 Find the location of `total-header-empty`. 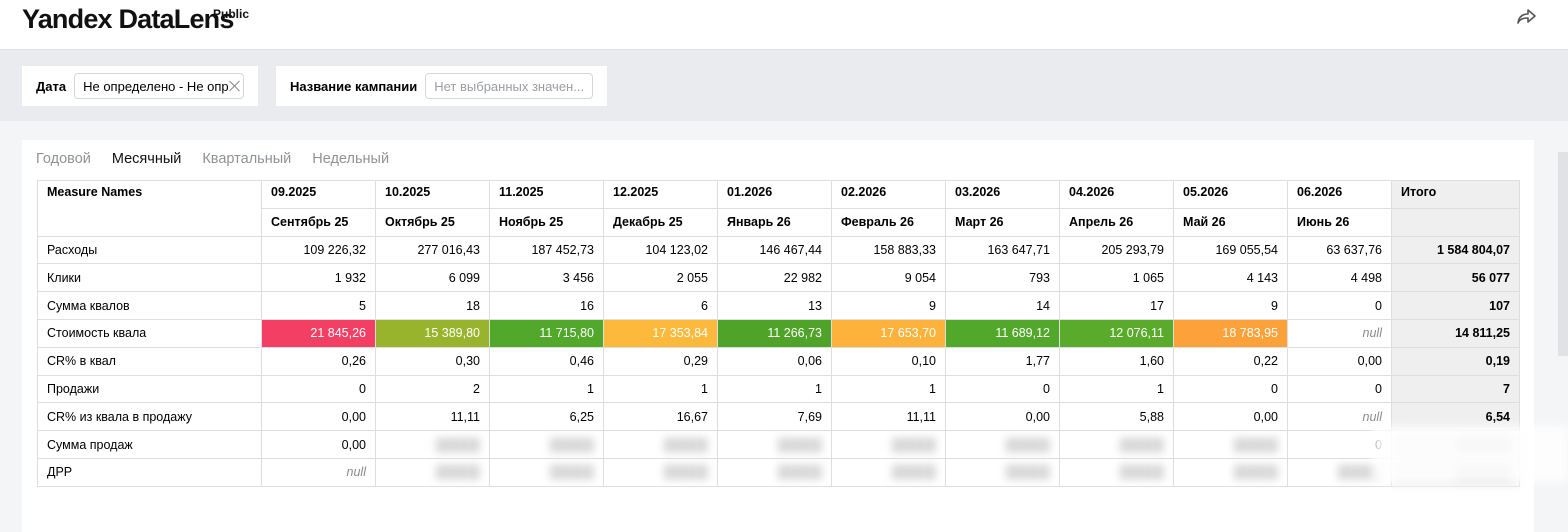

total-header-empty is located at coordinates (1455, 222).